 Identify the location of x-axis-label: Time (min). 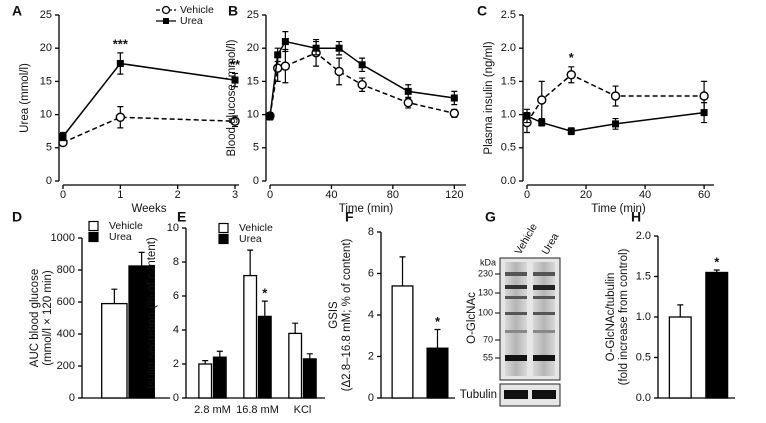
(366, 209).